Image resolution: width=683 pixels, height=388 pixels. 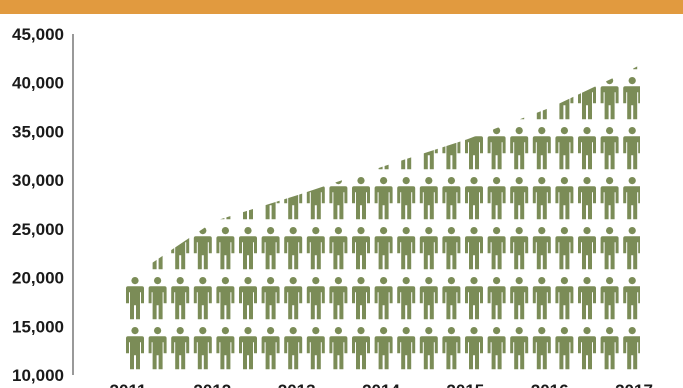 What do you see at coordinates (341, 7) in the screenshot?
I see `header-band` at bounding box center [341, 7].